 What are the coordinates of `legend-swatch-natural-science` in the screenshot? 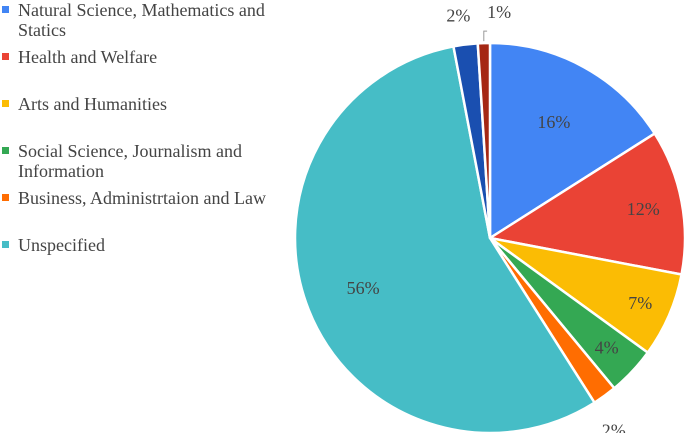 It's located at (5, 9).